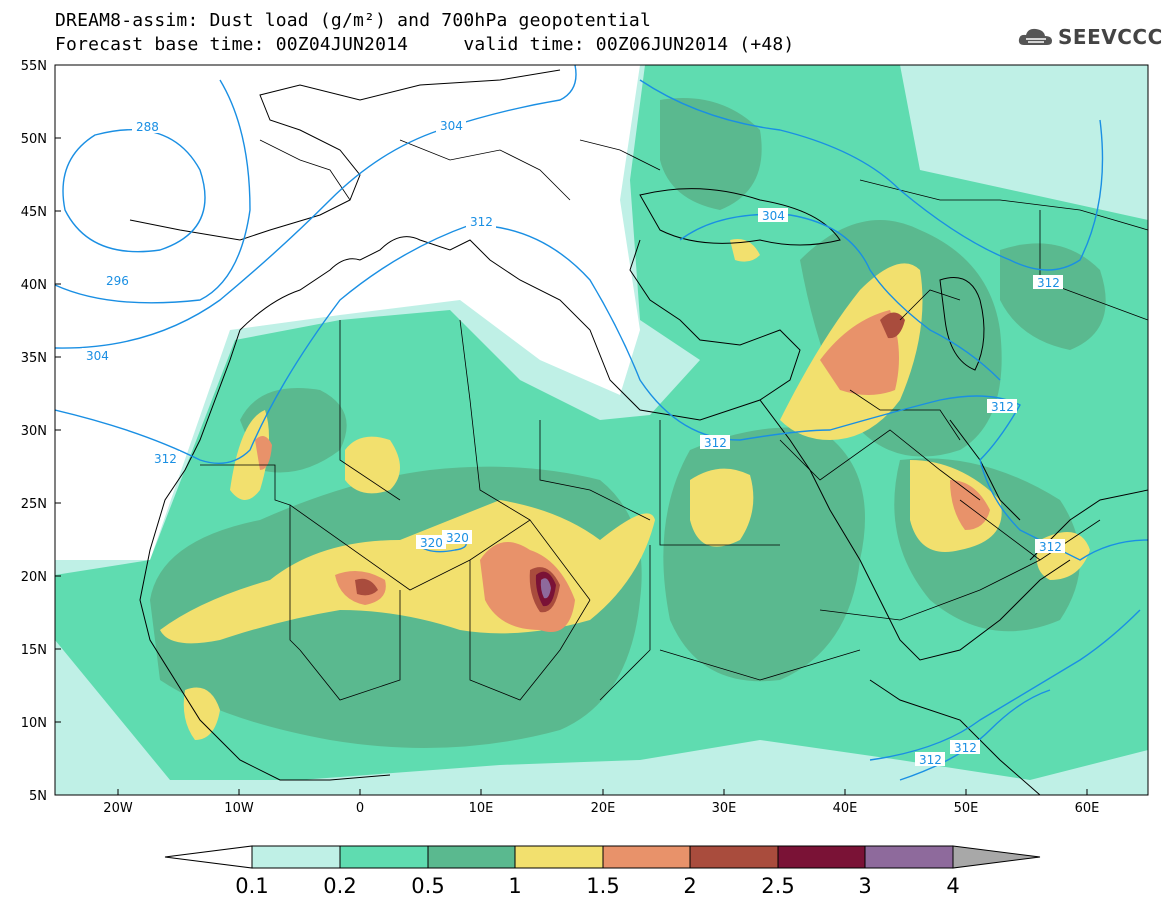 This screenshot has height=907, width=1165. Describe the element at coordinates (1110, 37) in the screenshot. I see `logo-text: SEEVCCC` at that location.